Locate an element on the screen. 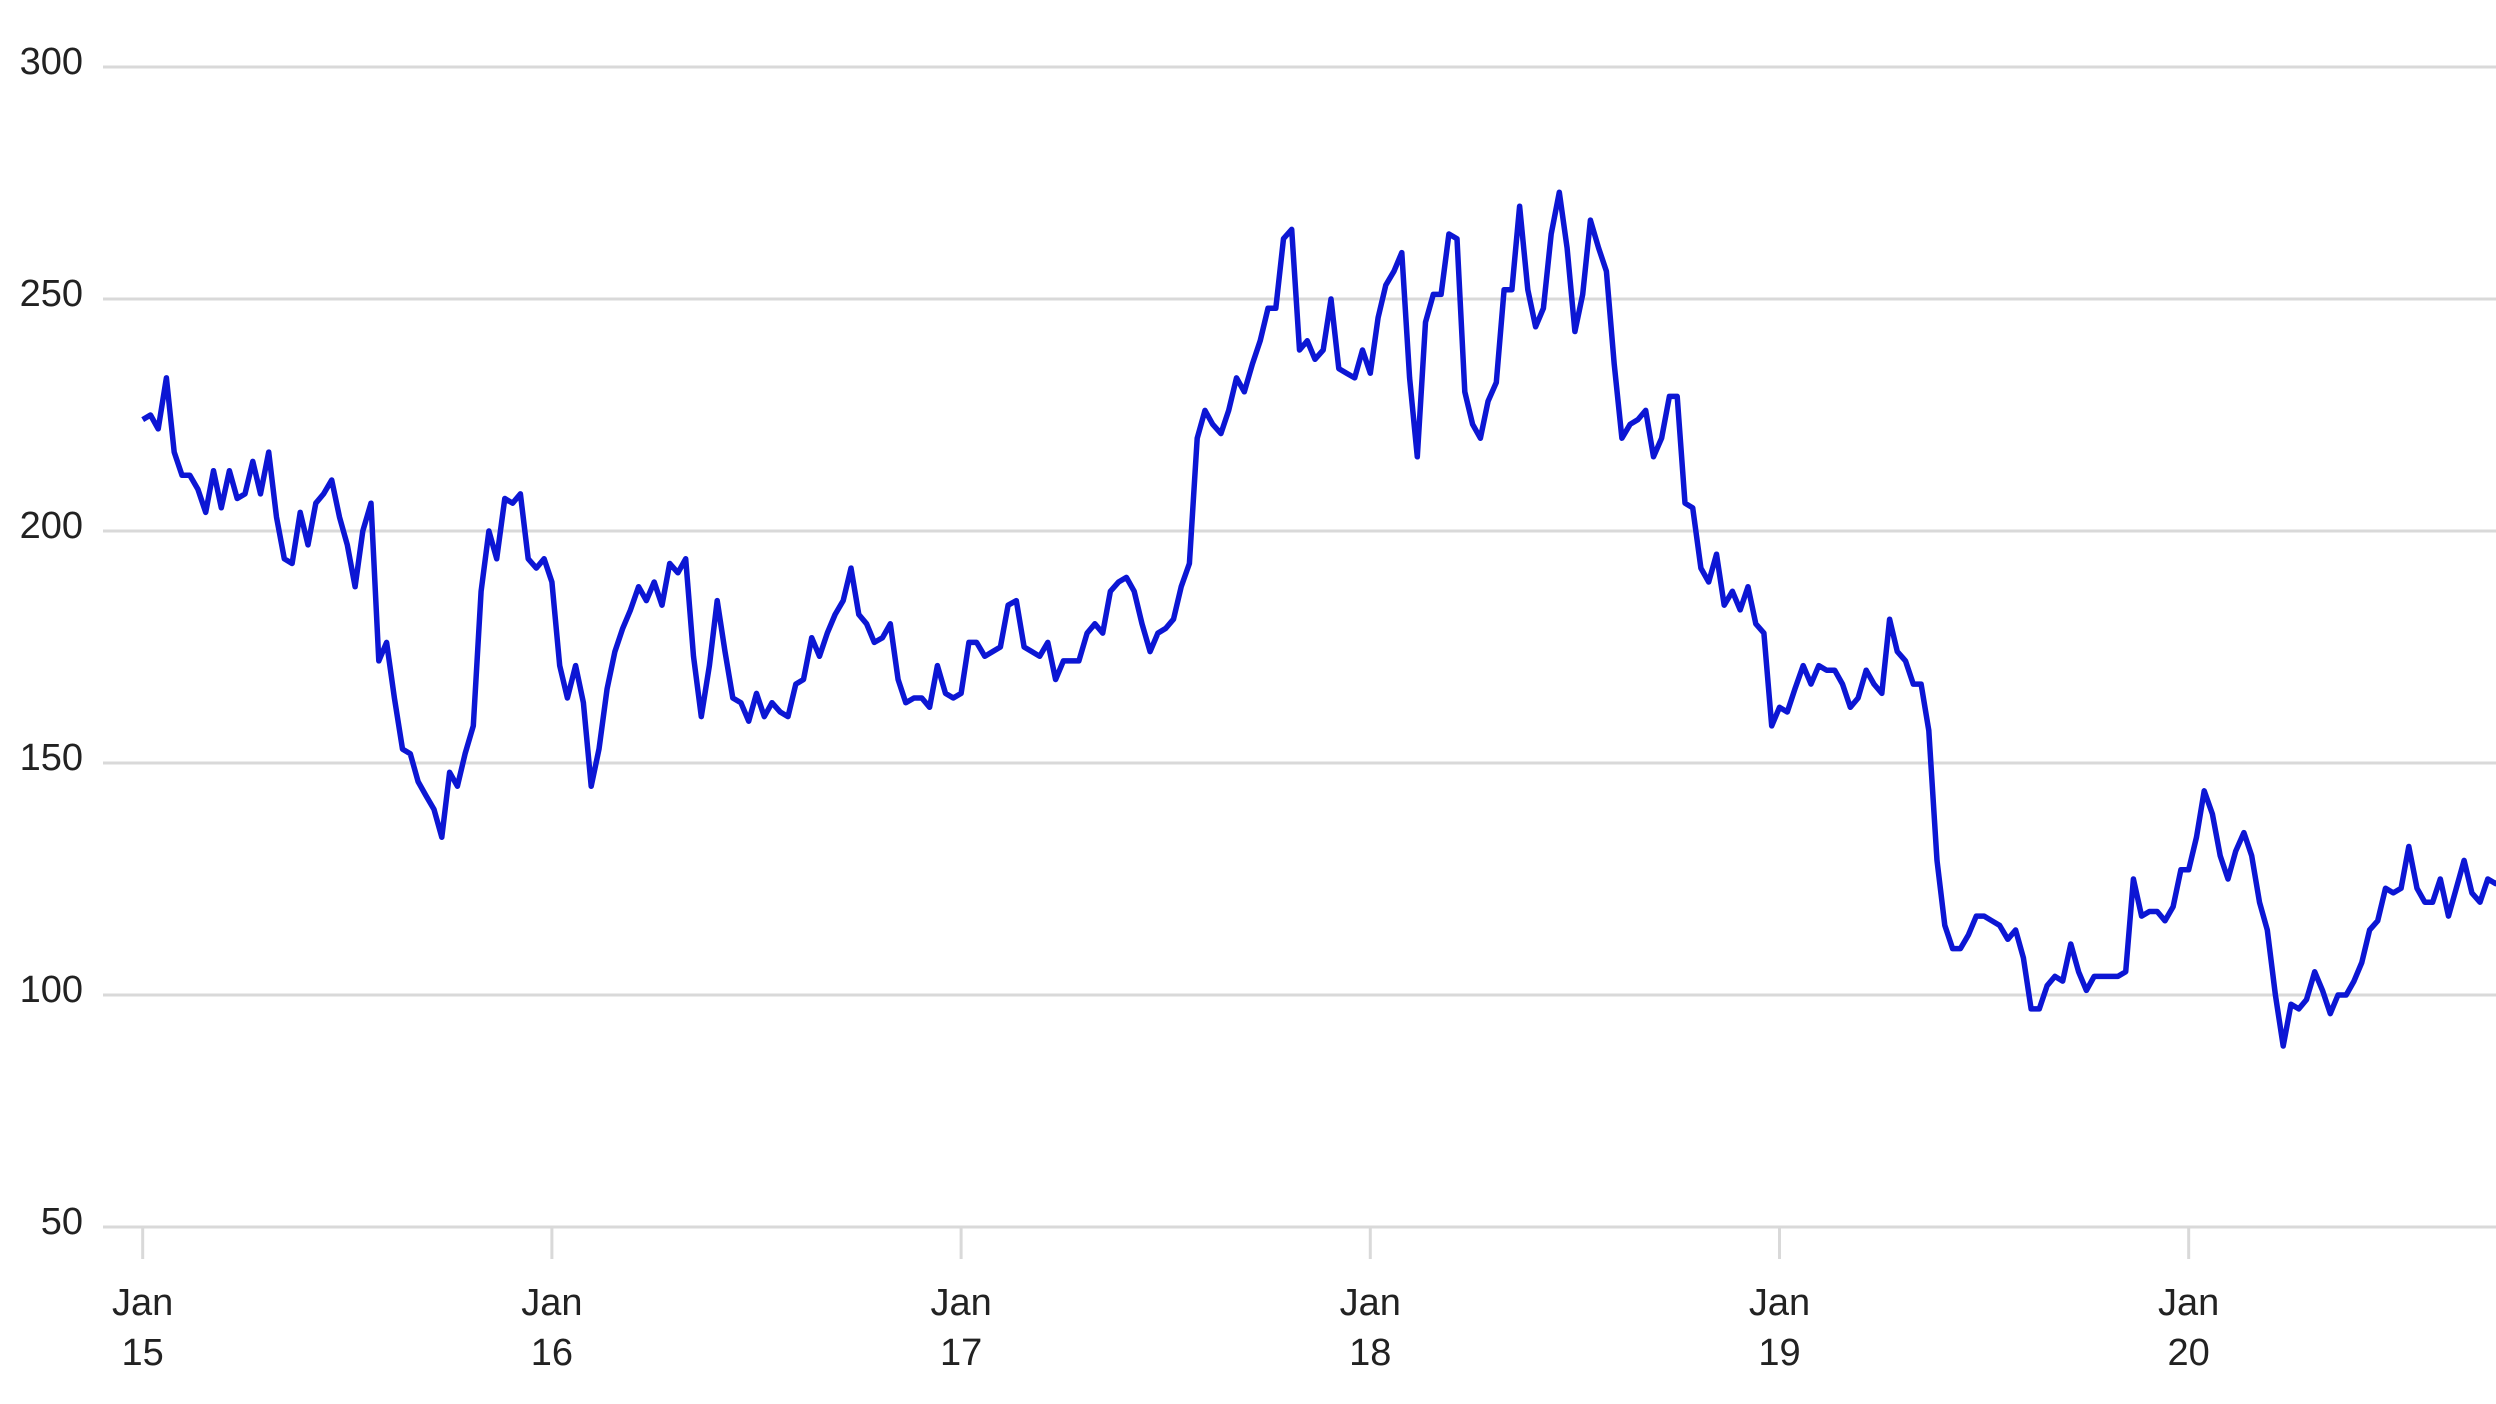 The image size is (2496, 1404). x-tick-label: Jan 16 is located at coordinates (552, 1328).